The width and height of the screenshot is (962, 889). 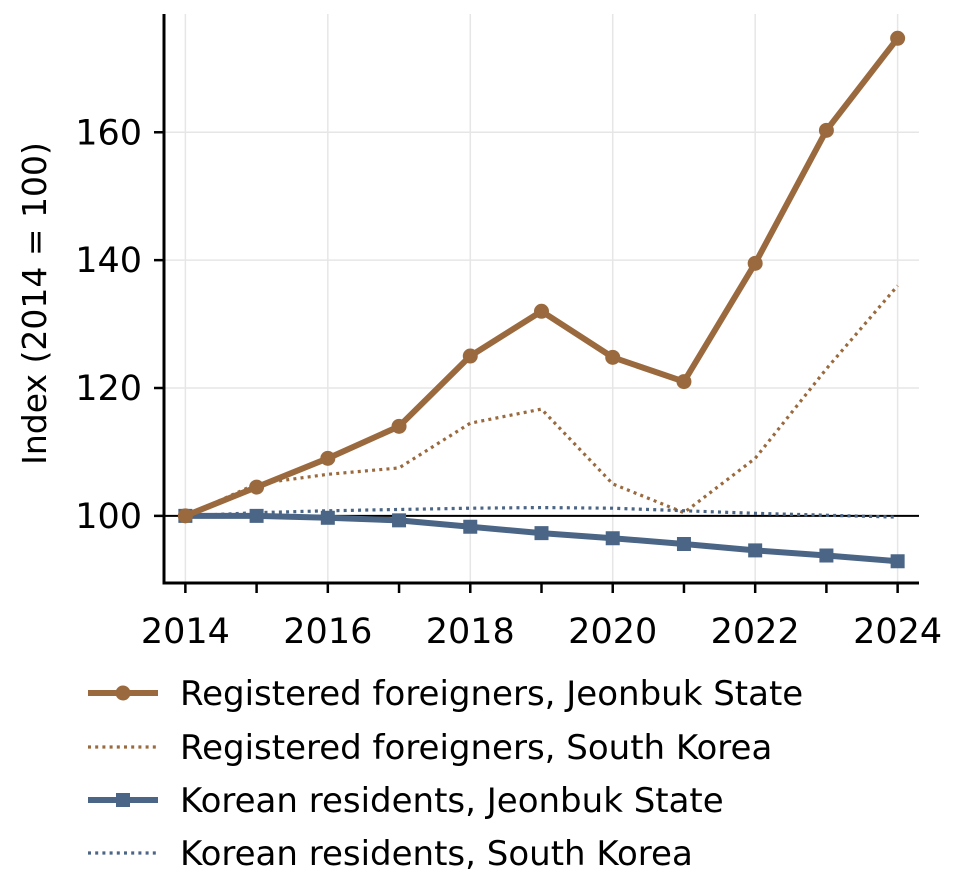 What do you see at coordinates (612, 632) in the screenshot?
I see `x-tick-label: 2020` at bounding box center [612, 632].